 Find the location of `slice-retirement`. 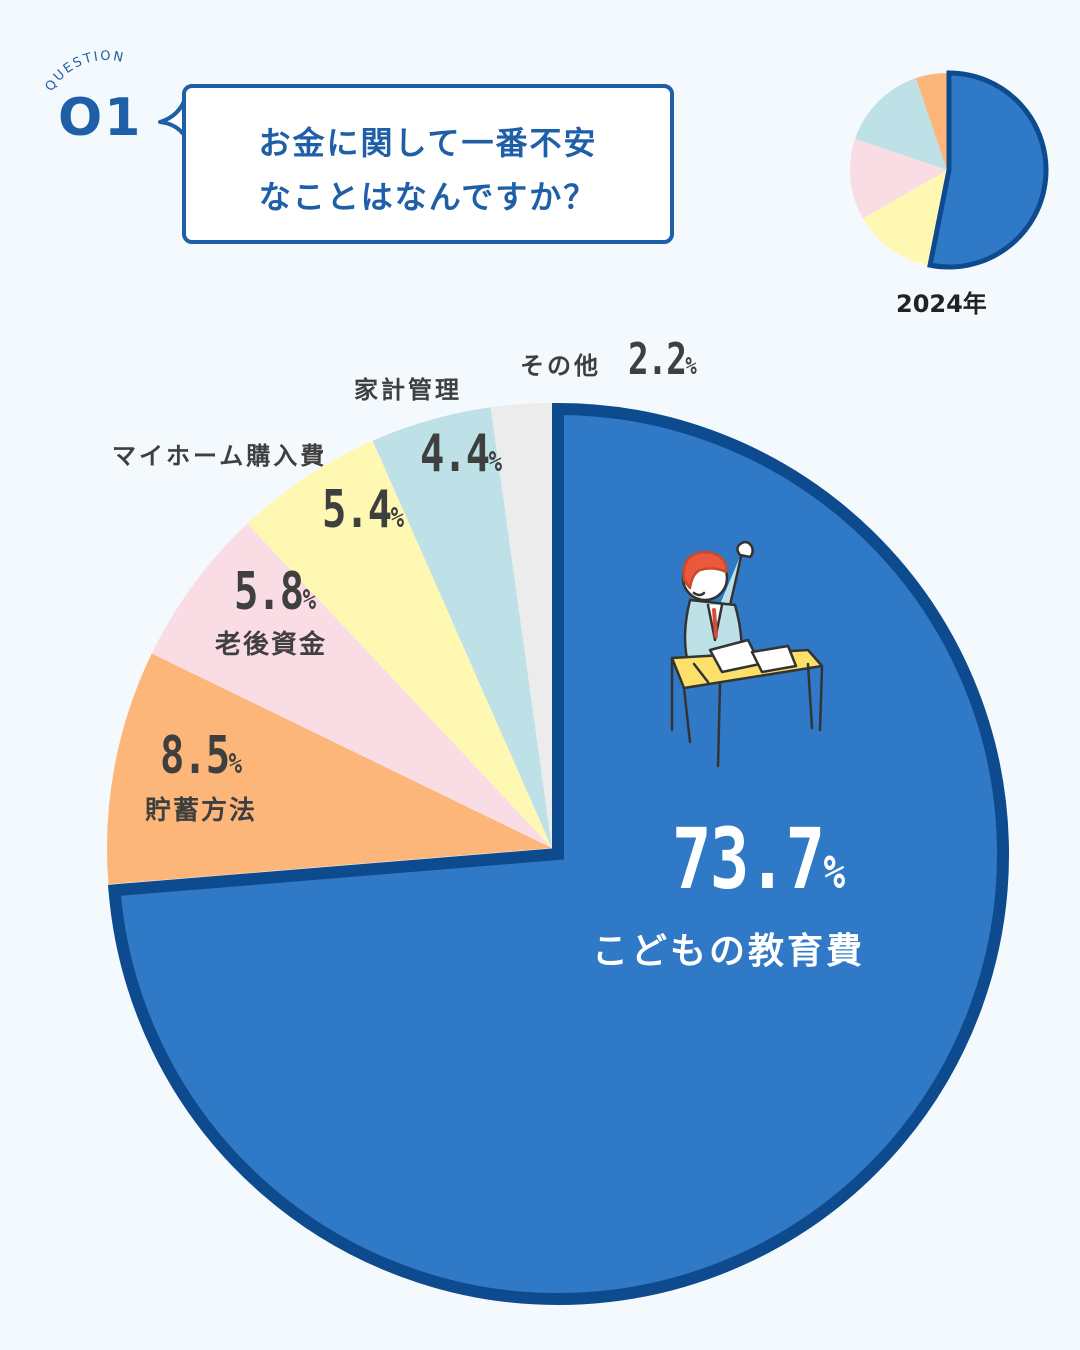

slice-retirement is located at coordinates (352, 685).